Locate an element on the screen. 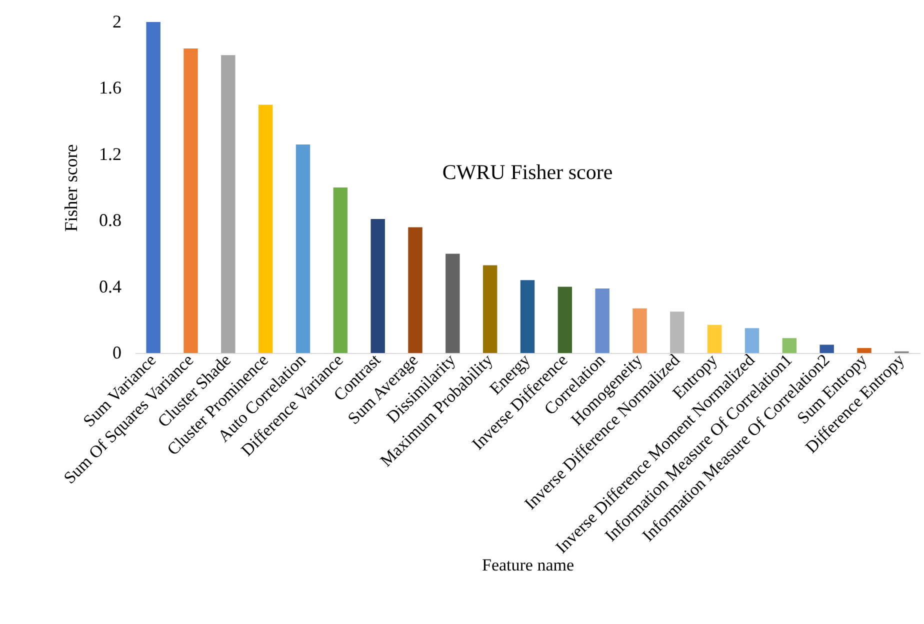 The height and width of the screenshot is (624, 924). y-tick-label: 1.6 is located at coordinates (110, 88).